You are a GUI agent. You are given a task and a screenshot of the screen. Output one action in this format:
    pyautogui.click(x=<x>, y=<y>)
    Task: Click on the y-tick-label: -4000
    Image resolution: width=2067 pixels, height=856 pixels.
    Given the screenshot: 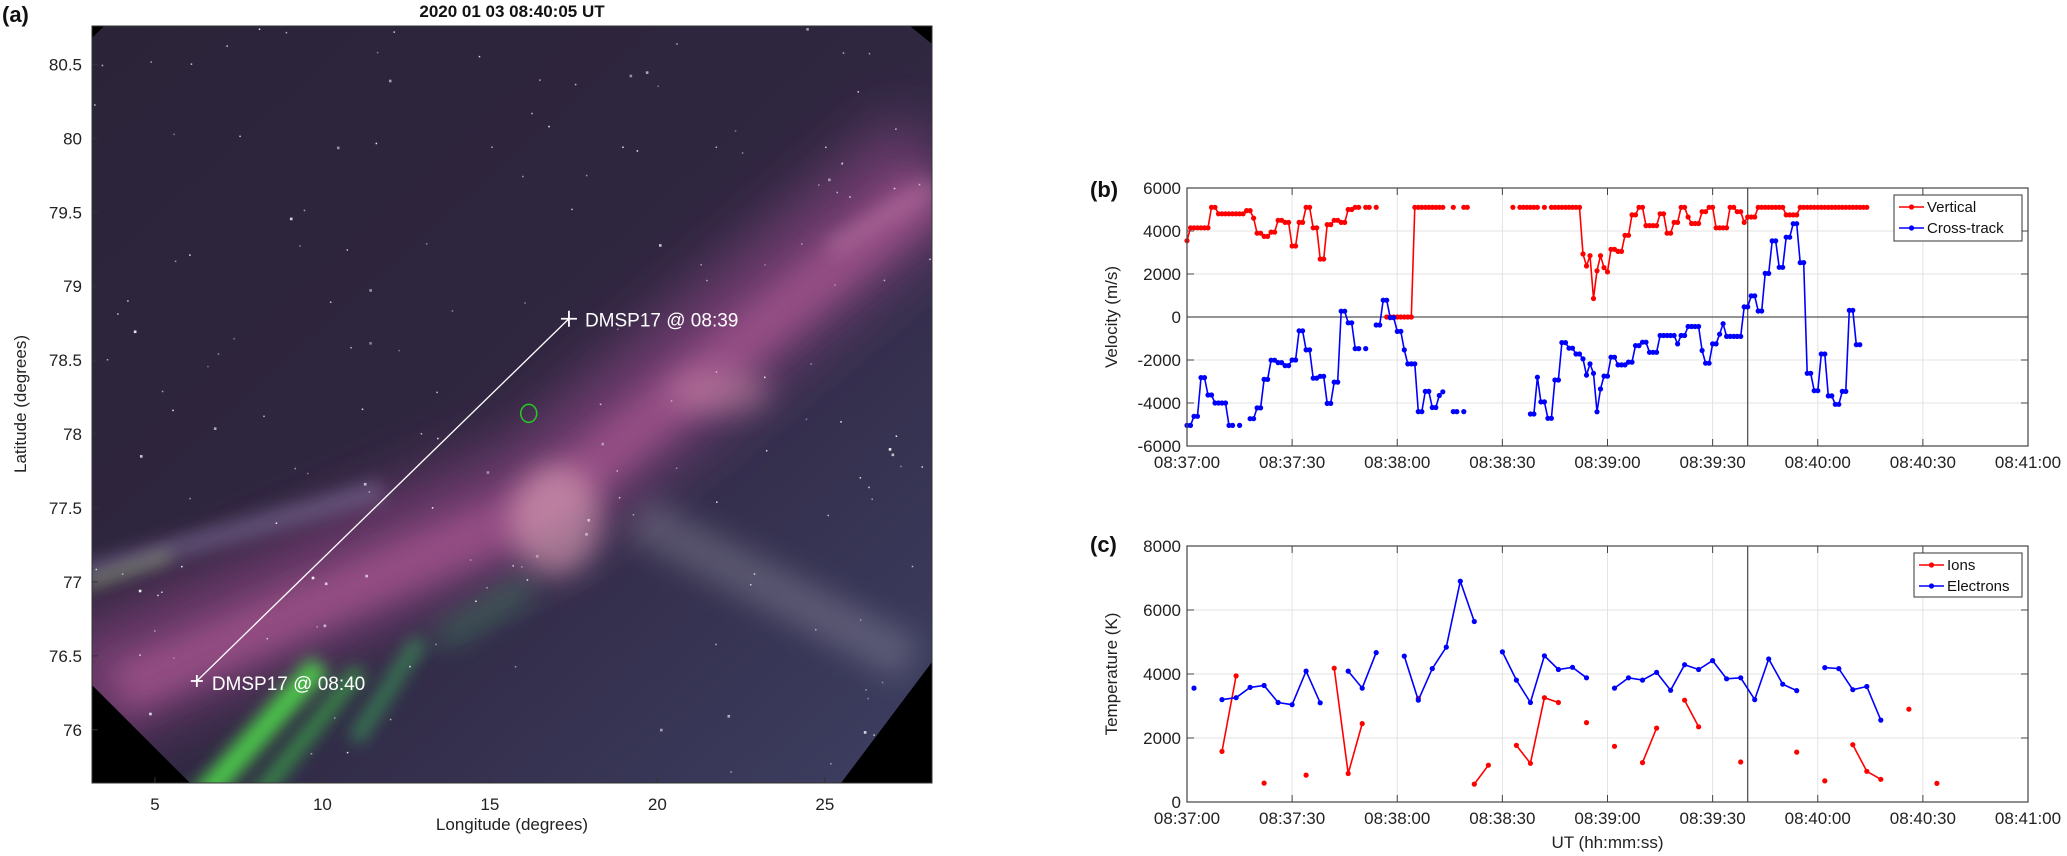 What is the action you would take?
    pyautogui.click(x=1159, y=403)
    